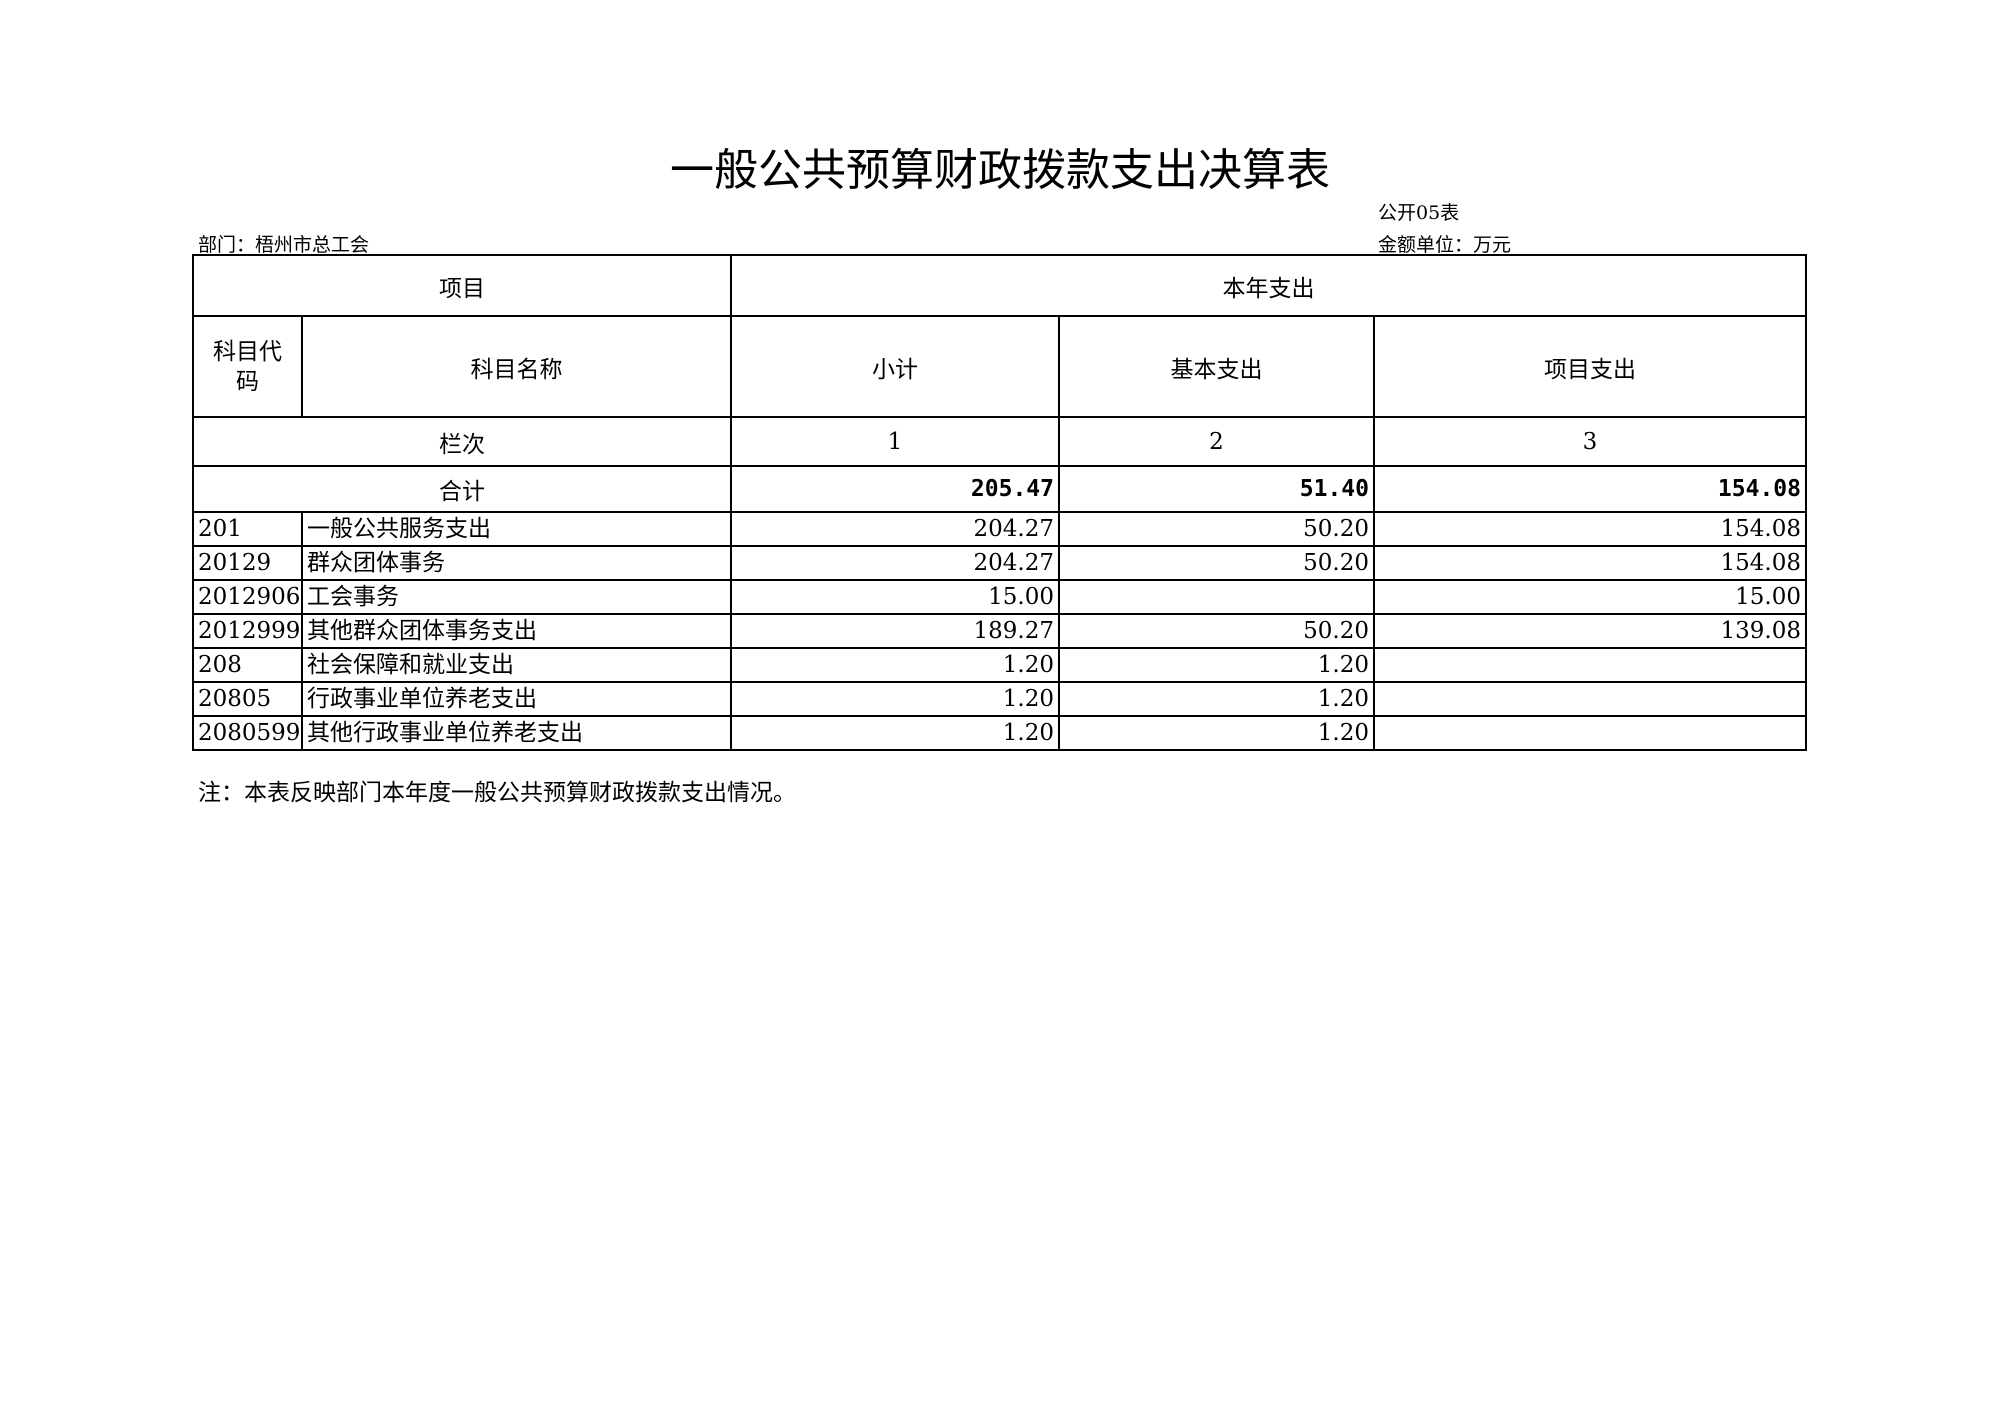  I want to click on table-row: 2012999 其他群众团体事务支出 189.27 50.20 139.08, so click(999, 631).